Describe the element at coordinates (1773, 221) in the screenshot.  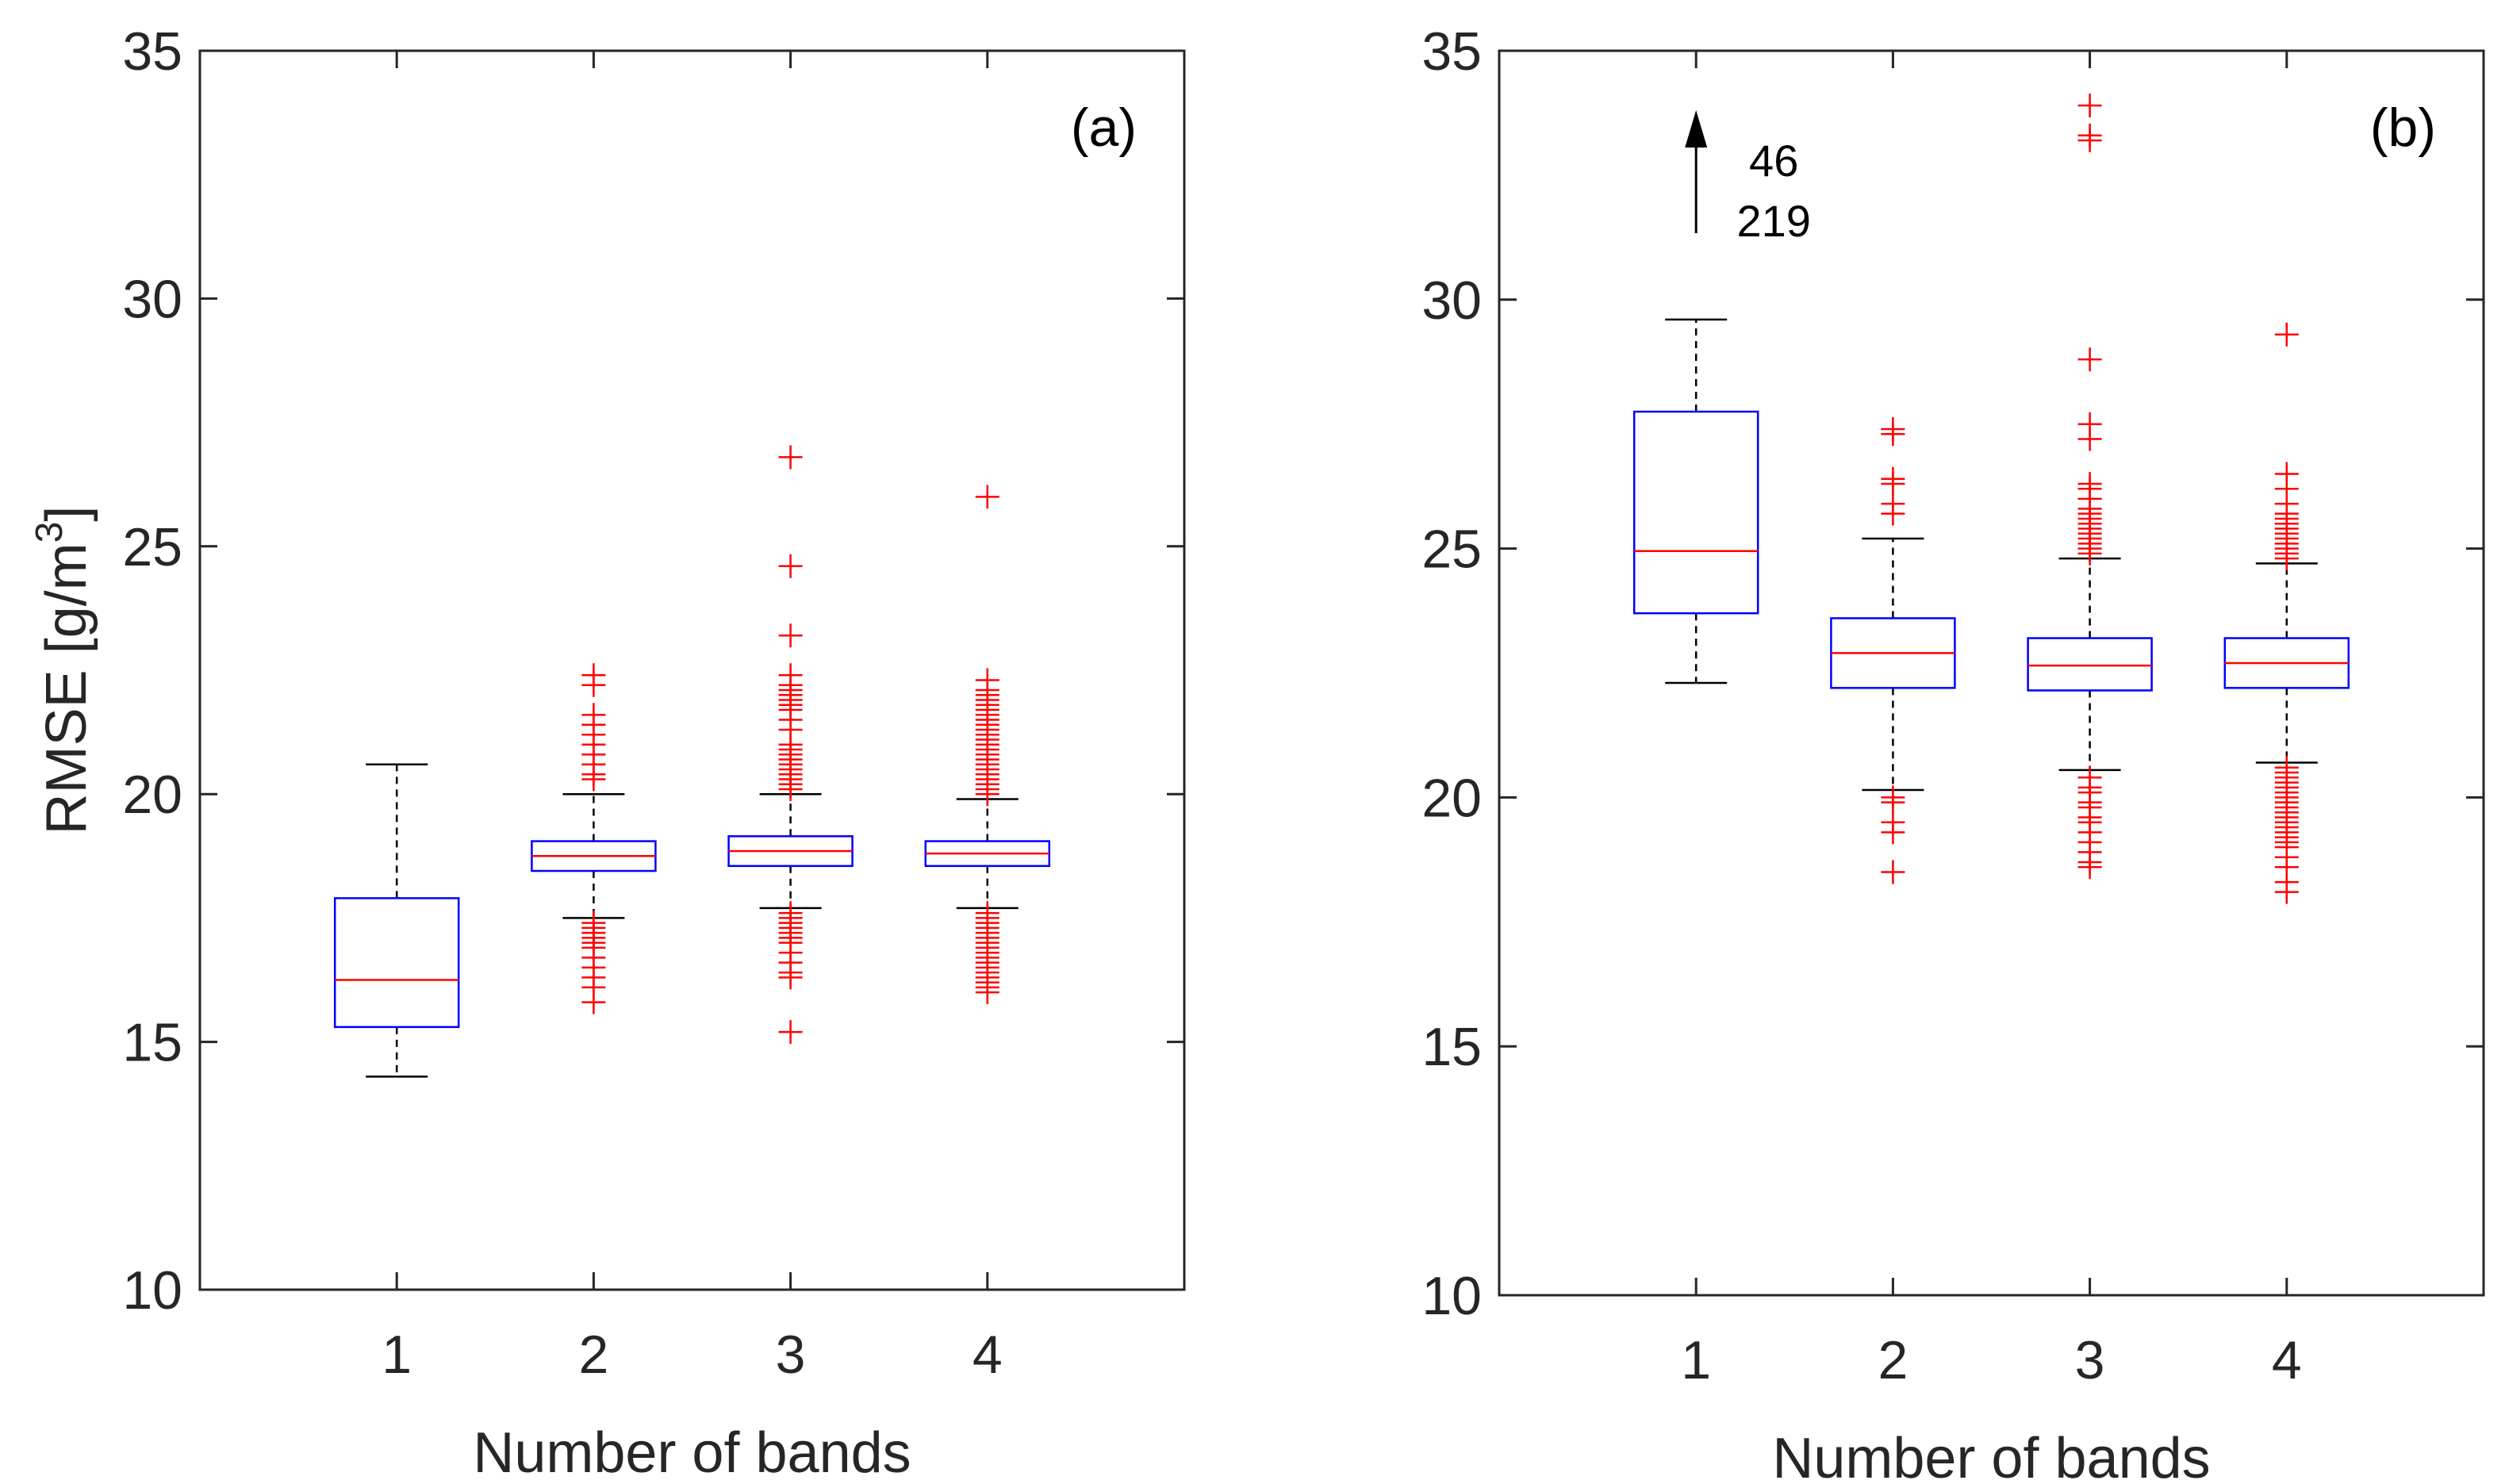
I see `annotation-value: 219` at that location.